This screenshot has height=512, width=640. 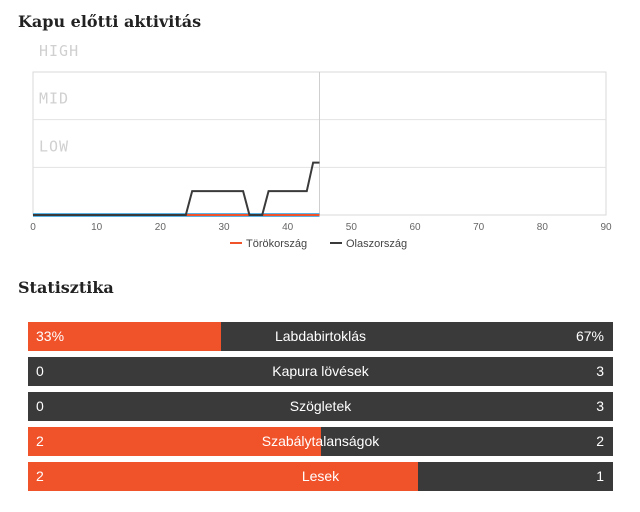 What do you see at coordinates (97, 227) in the screenshot?
I see `x-tick-label: 10` at bounding box center [97, 227].